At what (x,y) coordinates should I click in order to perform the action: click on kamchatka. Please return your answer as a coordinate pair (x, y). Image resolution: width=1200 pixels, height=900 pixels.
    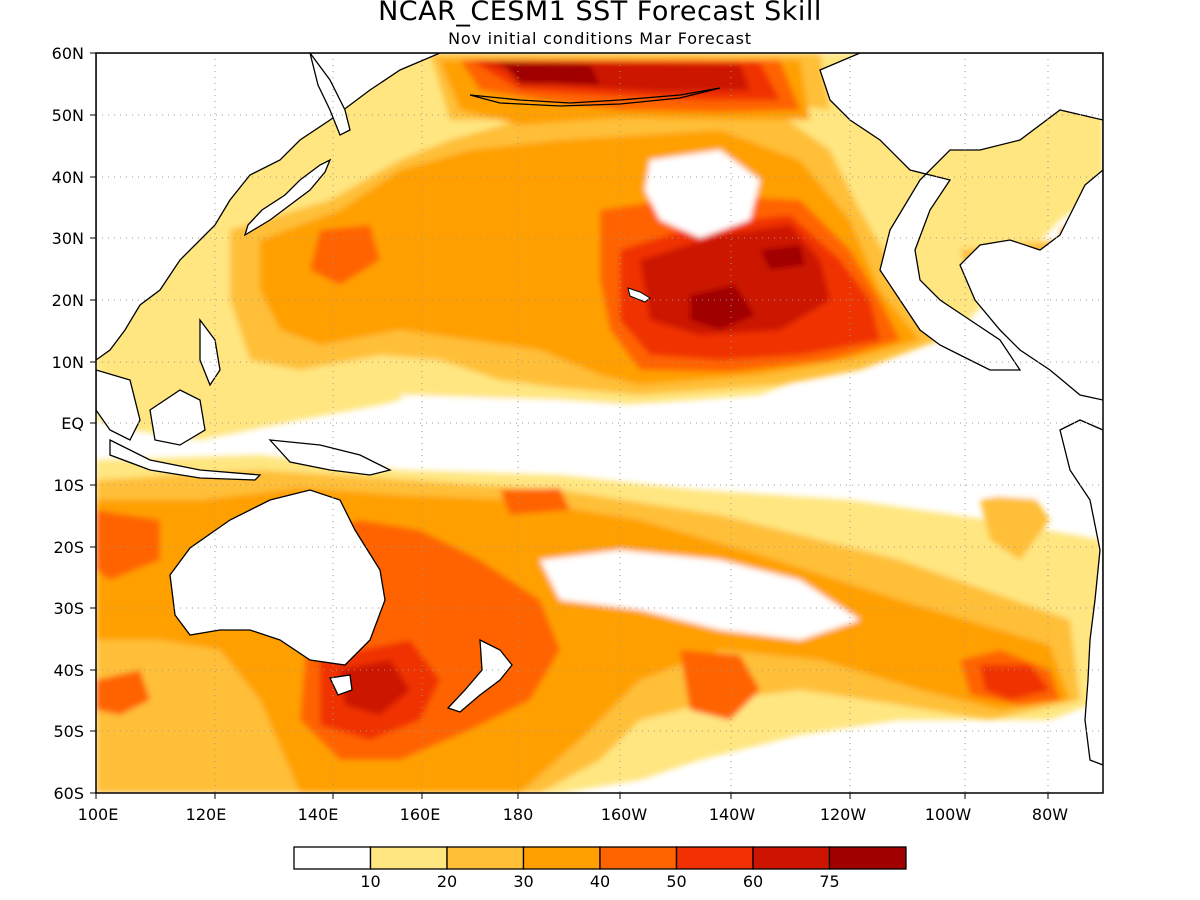
    Looking at the image, I should click on (330, 94).